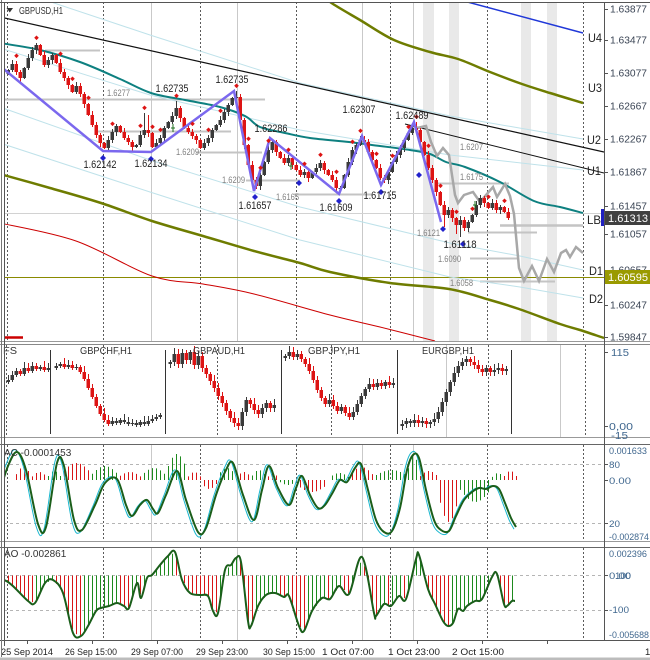  I want to click on svg-text: 1.61657, so click(255, 206).